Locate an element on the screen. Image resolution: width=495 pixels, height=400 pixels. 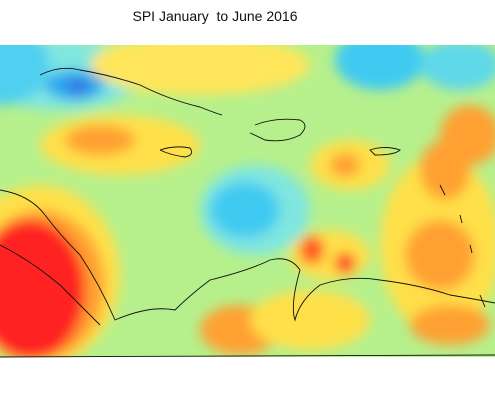
map-title: SPI January to June 2016 is located at coordinates (215, 16).